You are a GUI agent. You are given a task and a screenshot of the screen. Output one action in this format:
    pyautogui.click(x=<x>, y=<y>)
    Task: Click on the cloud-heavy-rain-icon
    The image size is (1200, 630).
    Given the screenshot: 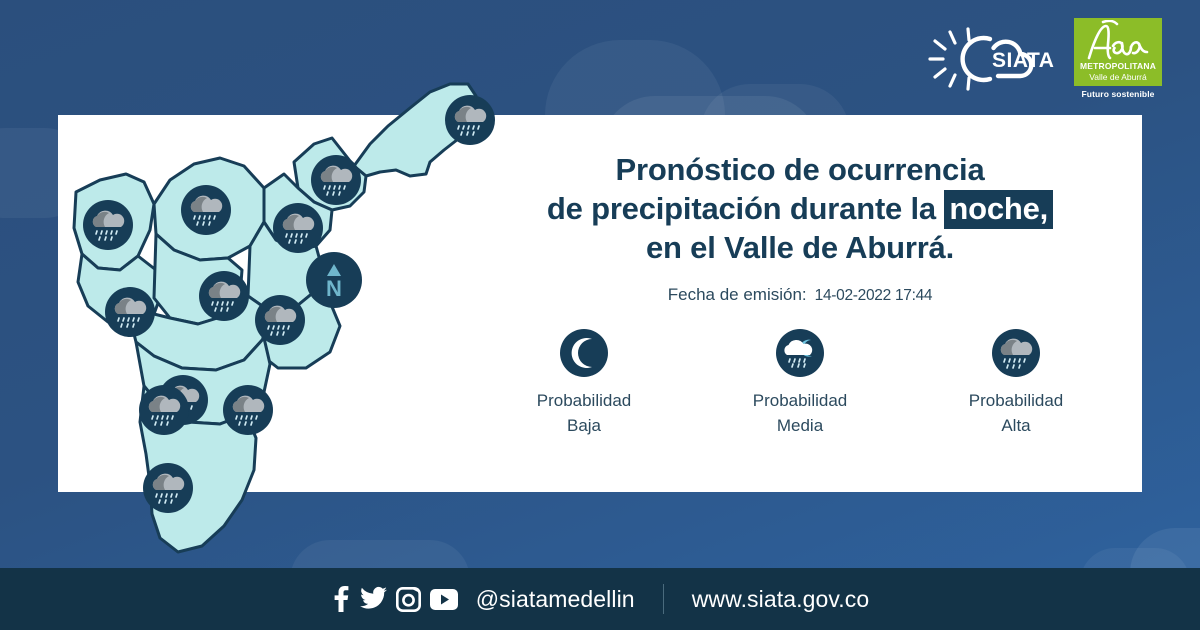 What is the action you would take?
    pyautogui.click(x=1016, y=353)
    